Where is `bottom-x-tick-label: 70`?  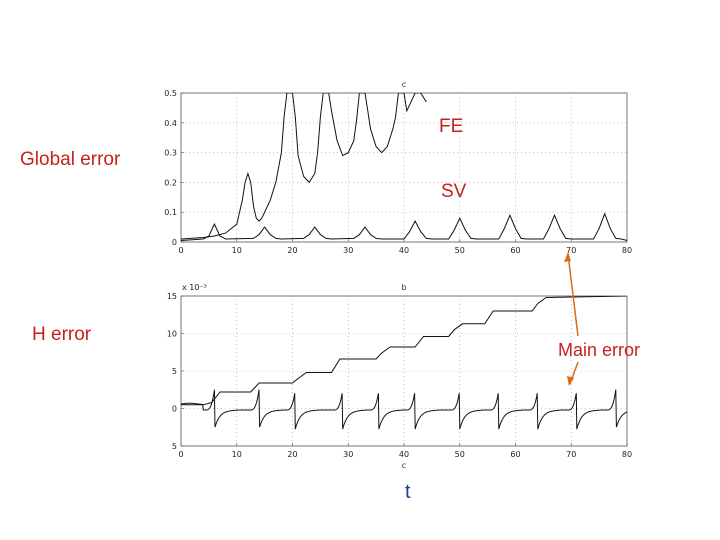 bottom-x-tick-label: 70 is located at coordinates (571, 454).